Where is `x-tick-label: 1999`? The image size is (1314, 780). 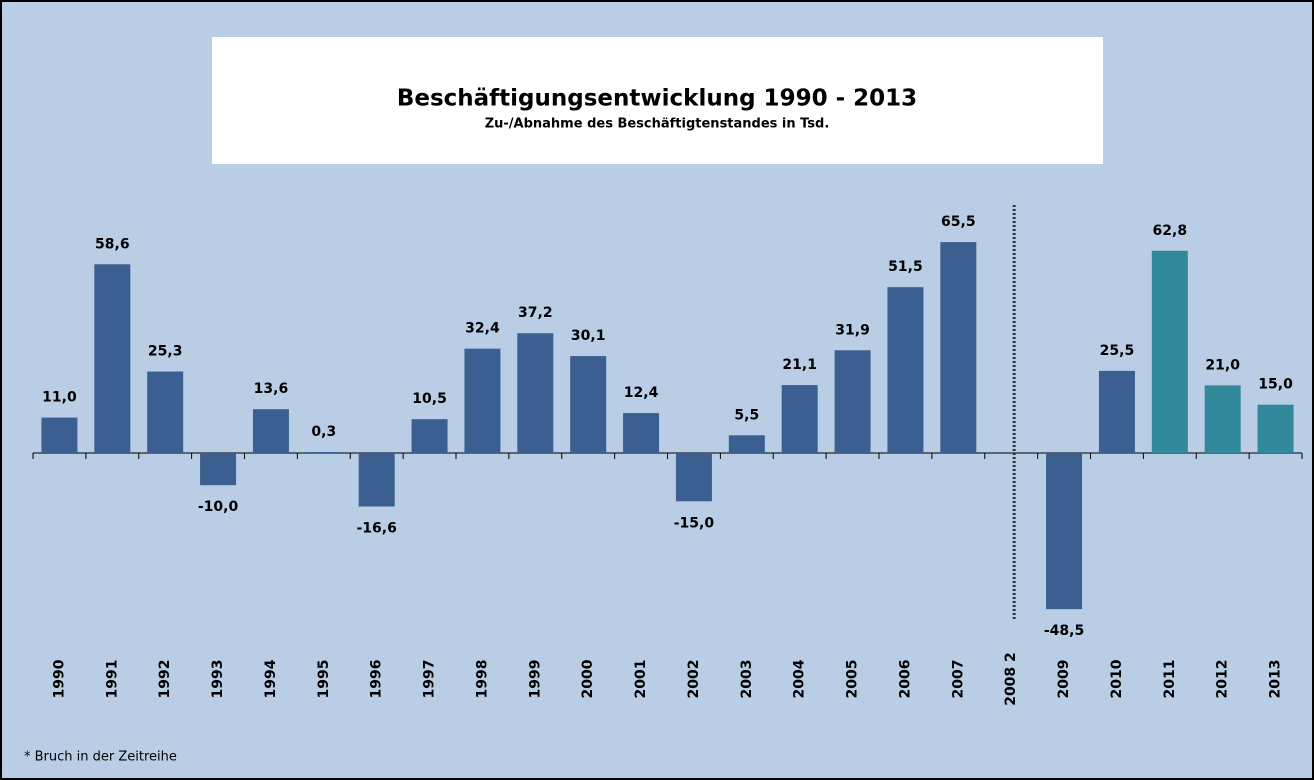 x-tick-label: 1999 is located at coordinates (535, 679).